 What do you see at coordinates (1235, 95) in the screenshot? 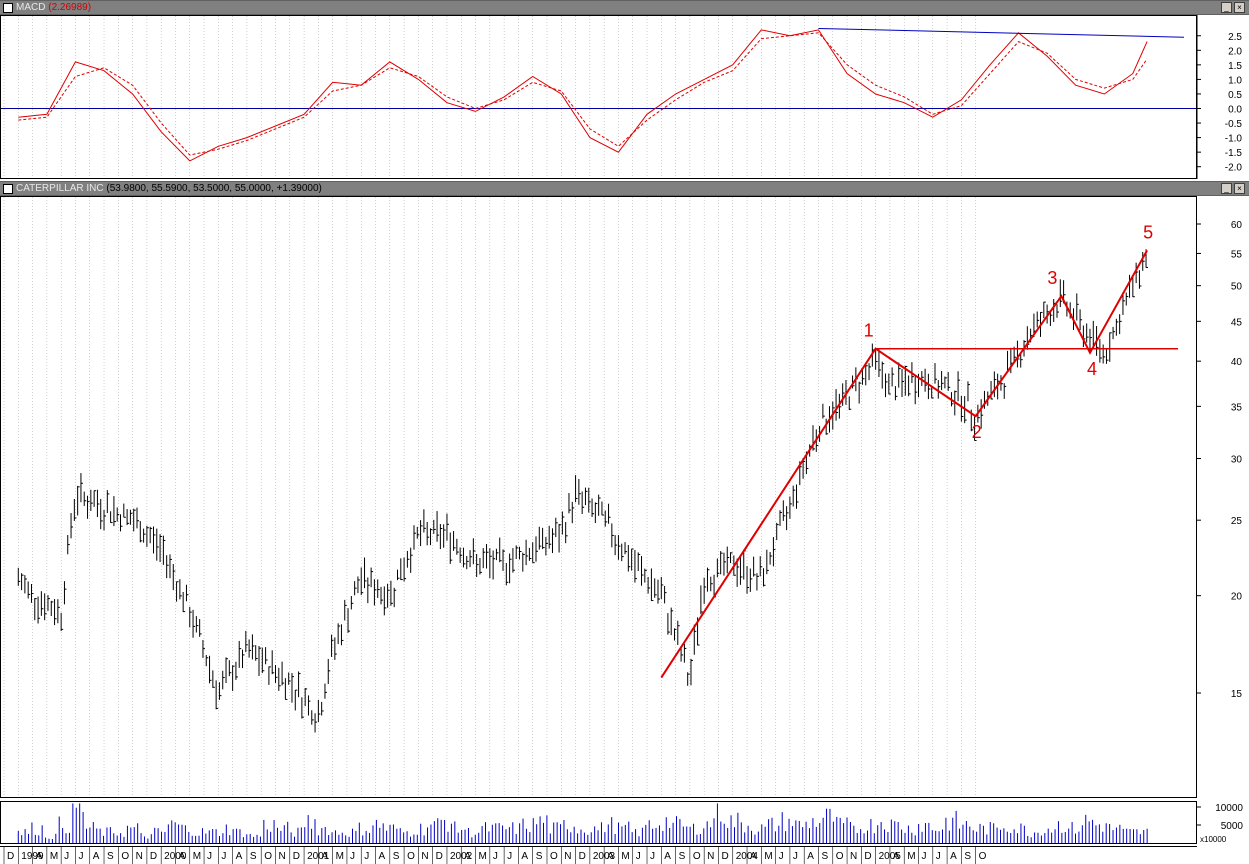
I see `macd-y-label: 0.5` at bounding box center [1235, 95].